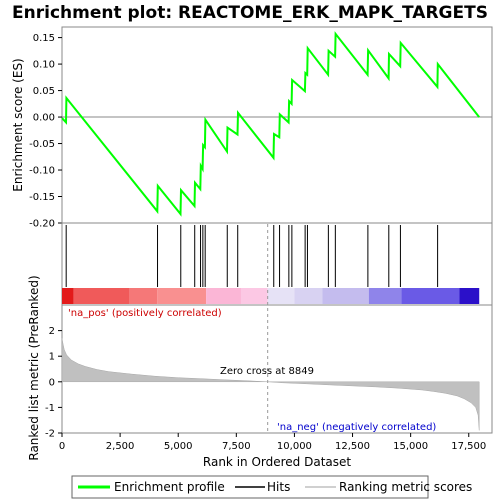 This screenshot has width=500, height=500. What do you see at coordinates (169, 487) in the screenshot?
I see `legend-profile-label: Enrichment profile` at bounding box center [169, 487].